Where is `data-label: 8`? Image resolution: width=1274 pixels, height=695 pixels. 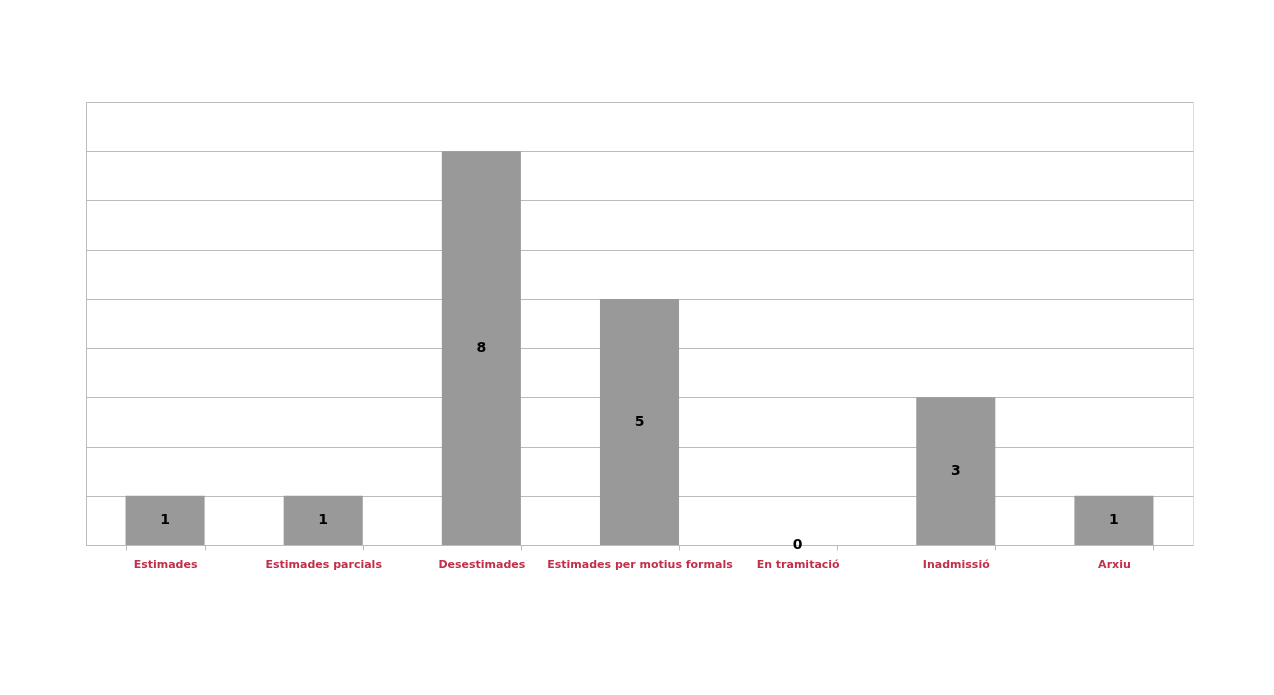
data-label: 8 is located at coordinates (481, 347).